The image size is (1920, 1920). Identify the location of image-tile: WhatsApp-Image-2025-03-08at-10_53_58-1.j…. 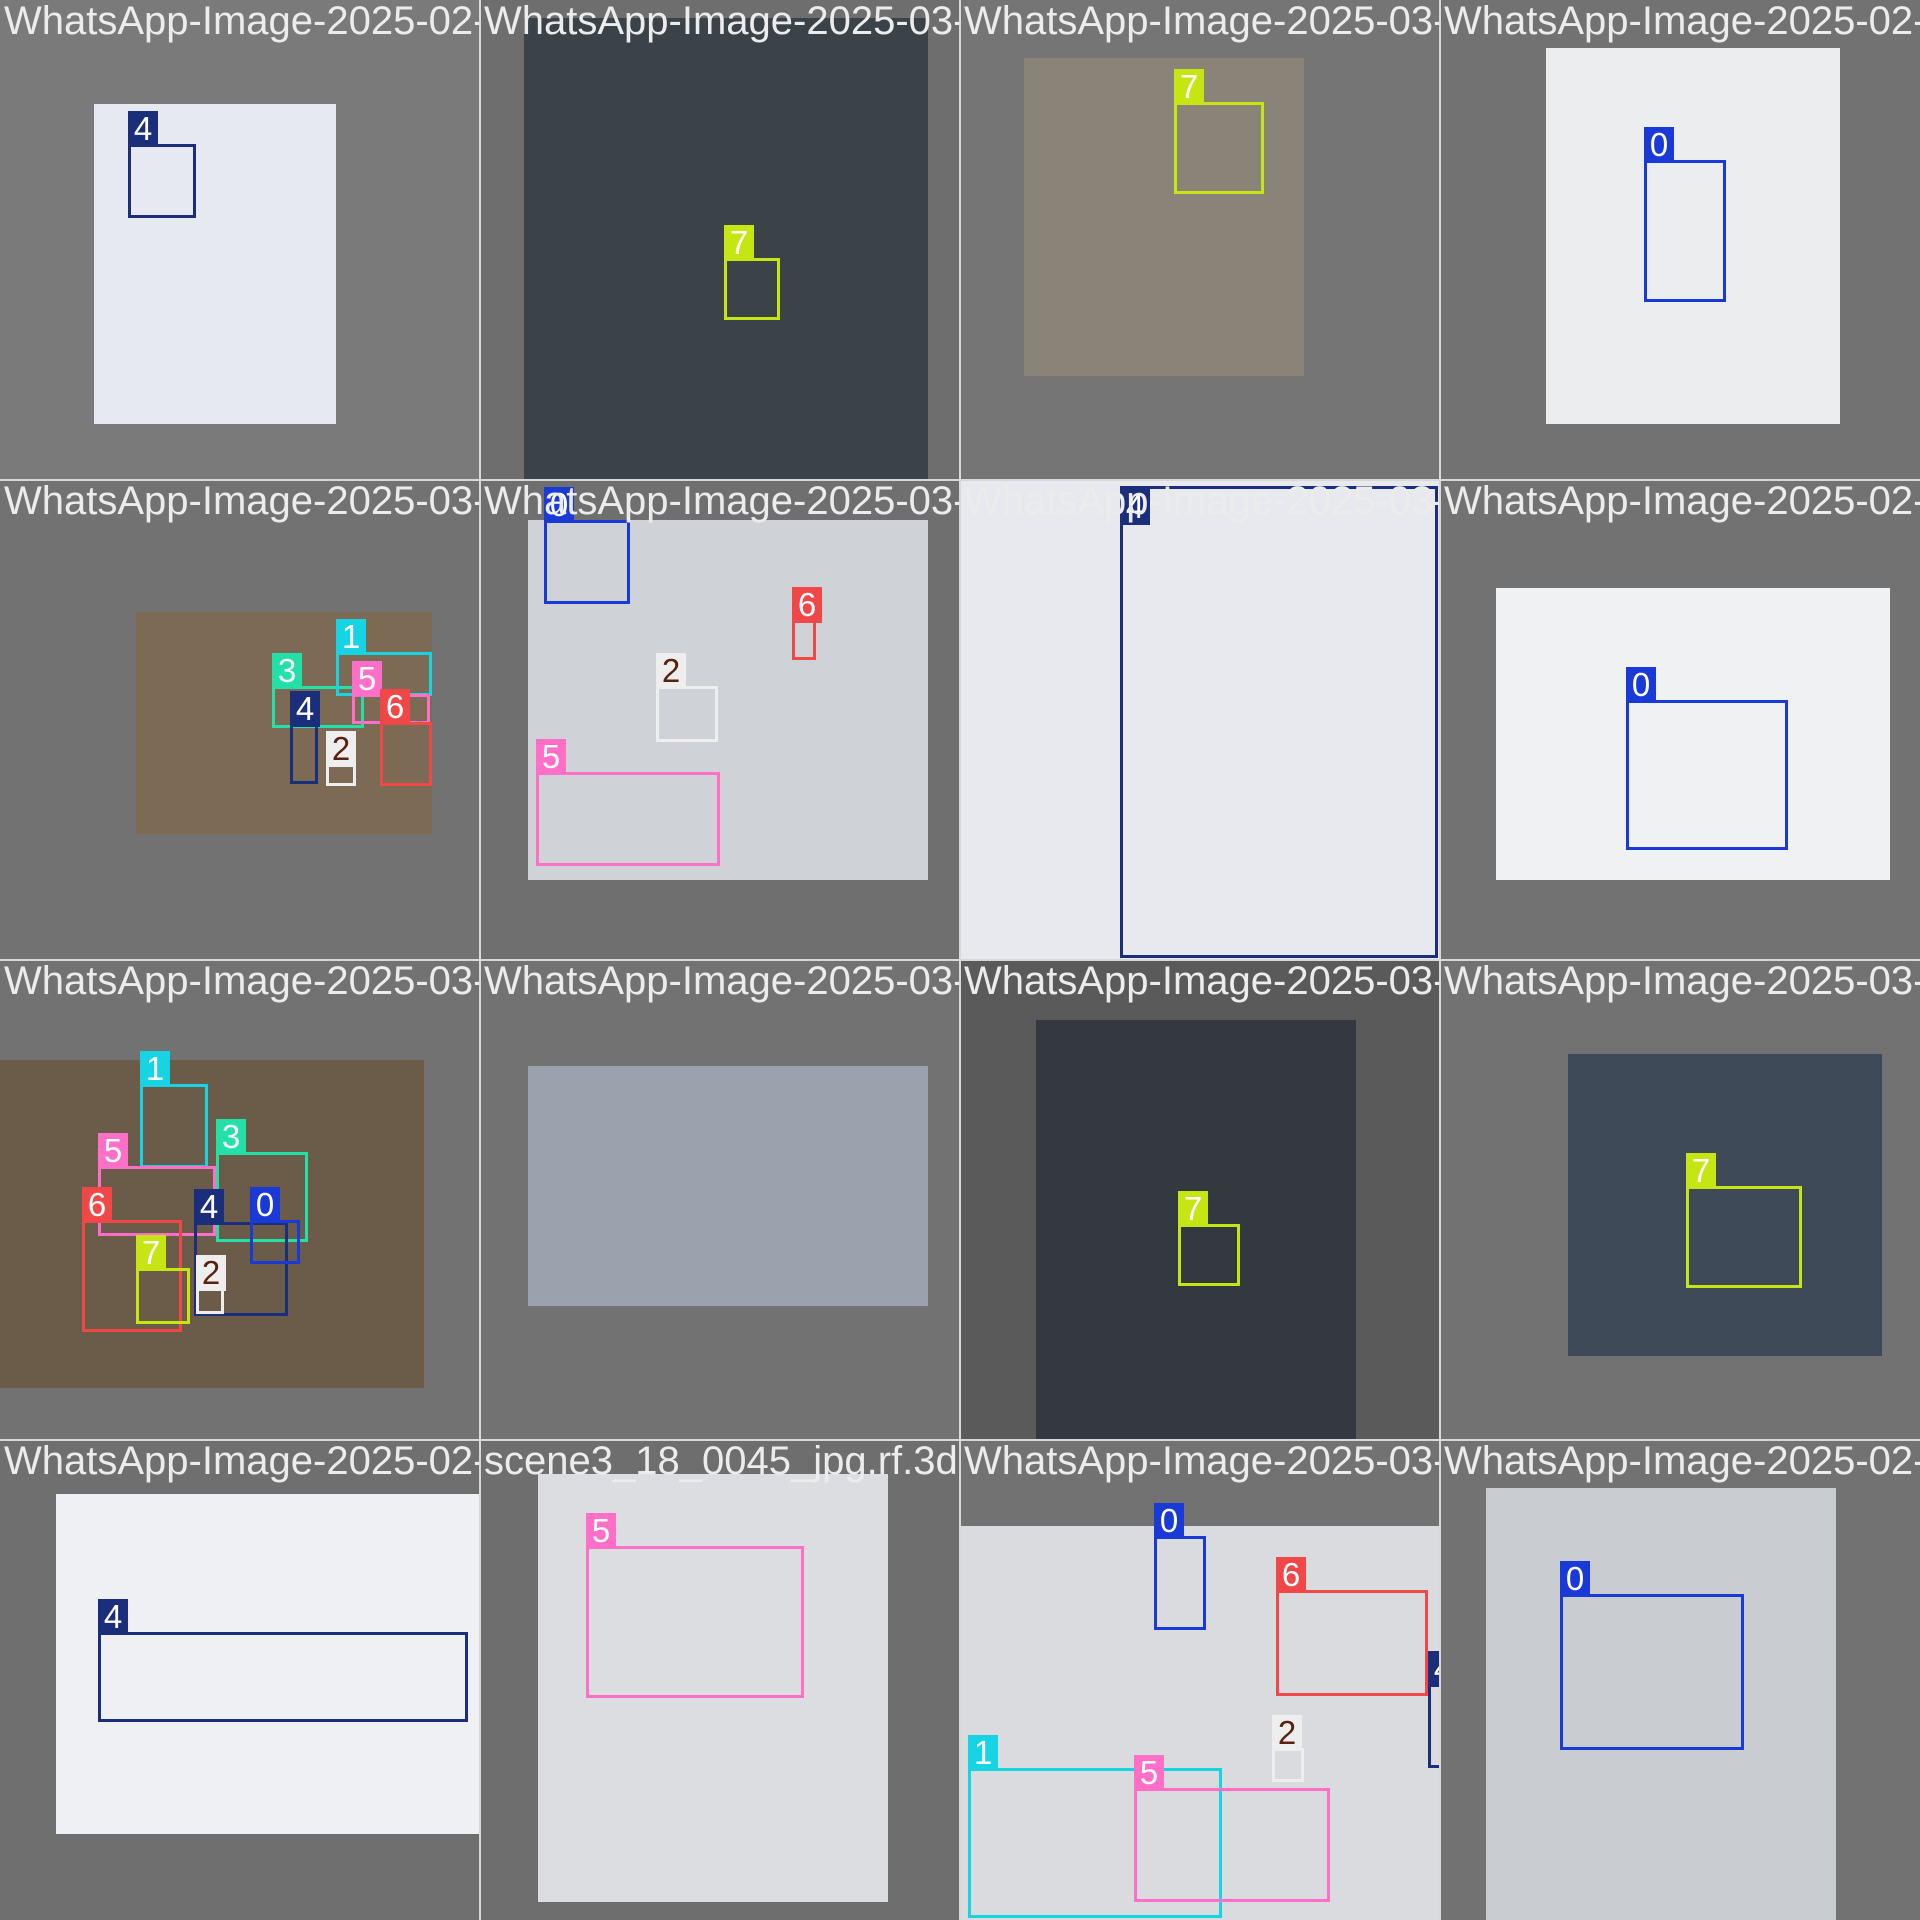
(720, 1200).